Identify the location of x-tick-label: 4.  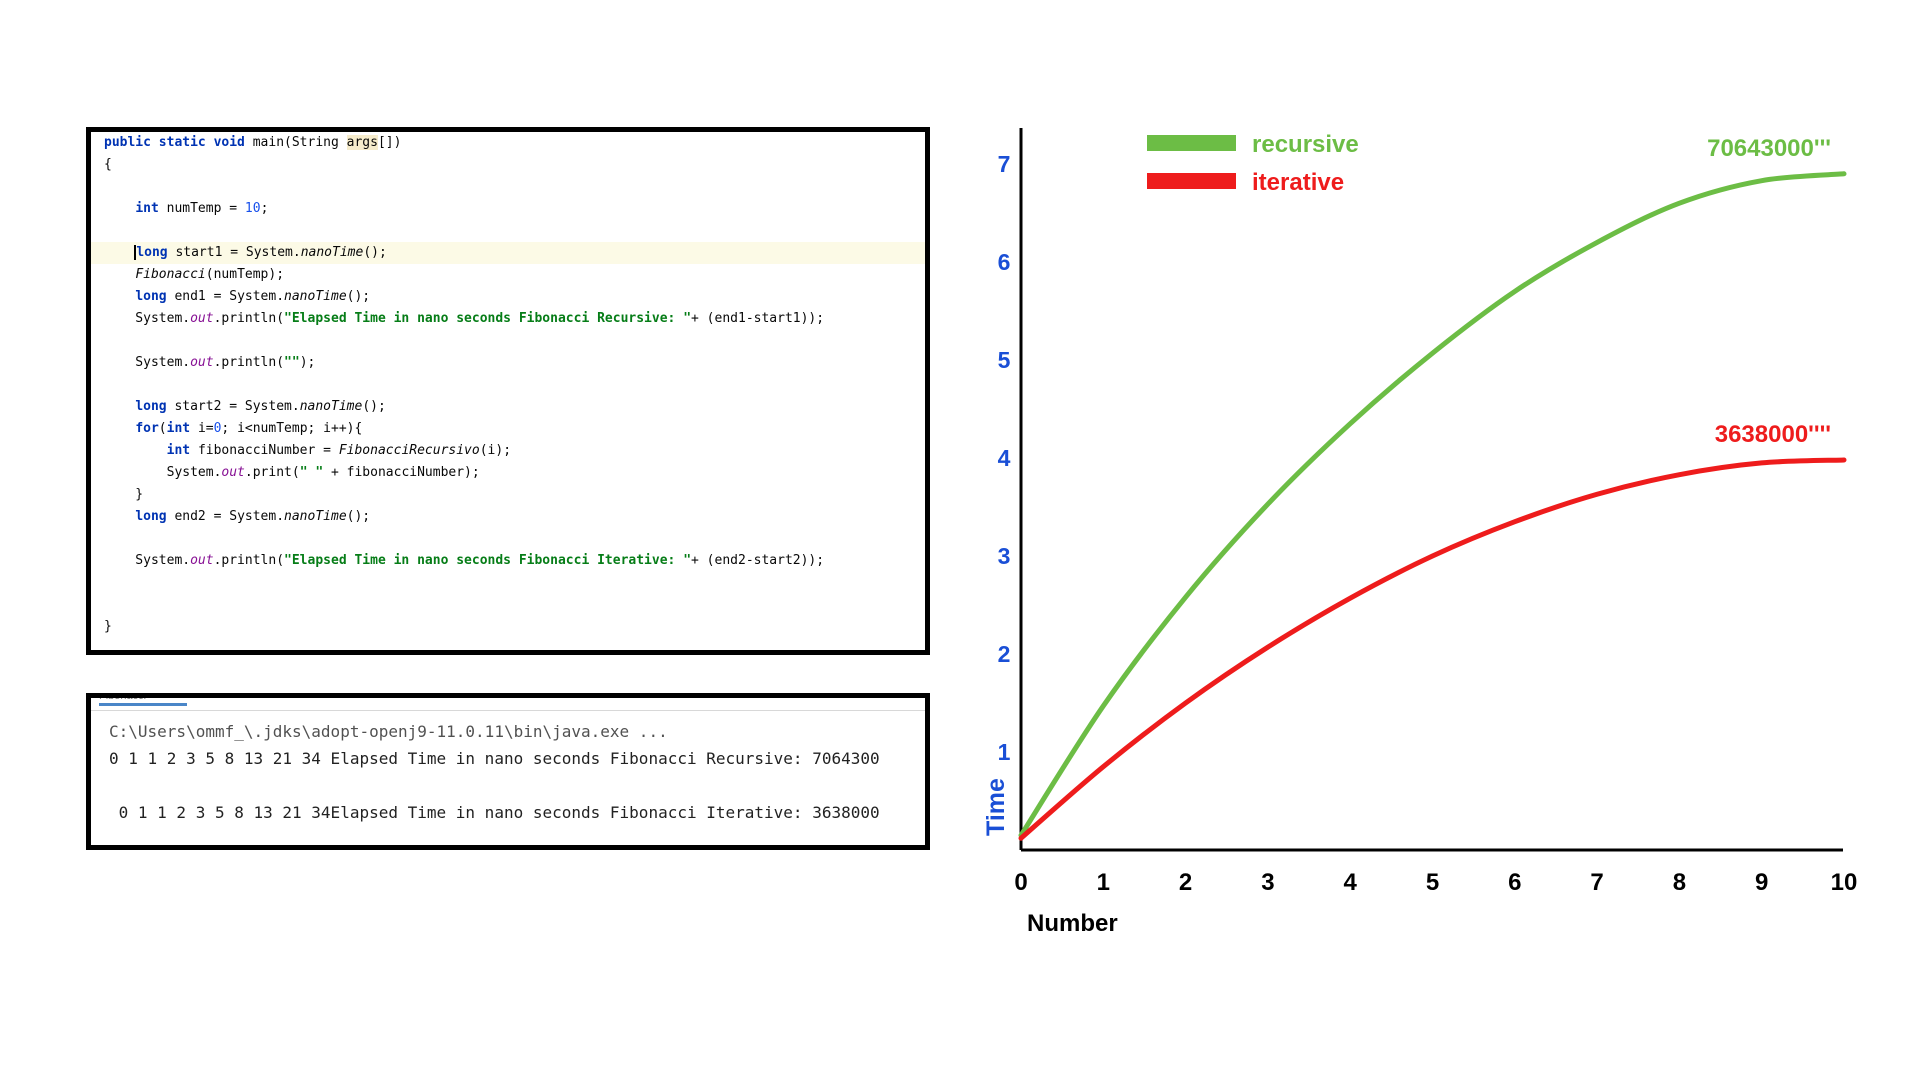
(1351, 882).